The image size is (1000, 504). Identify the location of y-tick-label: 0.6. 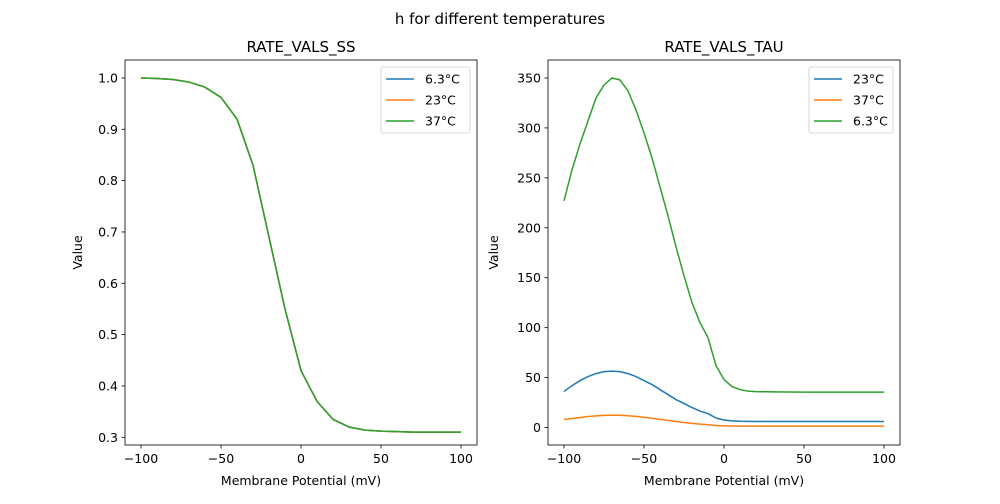
(108, 283).